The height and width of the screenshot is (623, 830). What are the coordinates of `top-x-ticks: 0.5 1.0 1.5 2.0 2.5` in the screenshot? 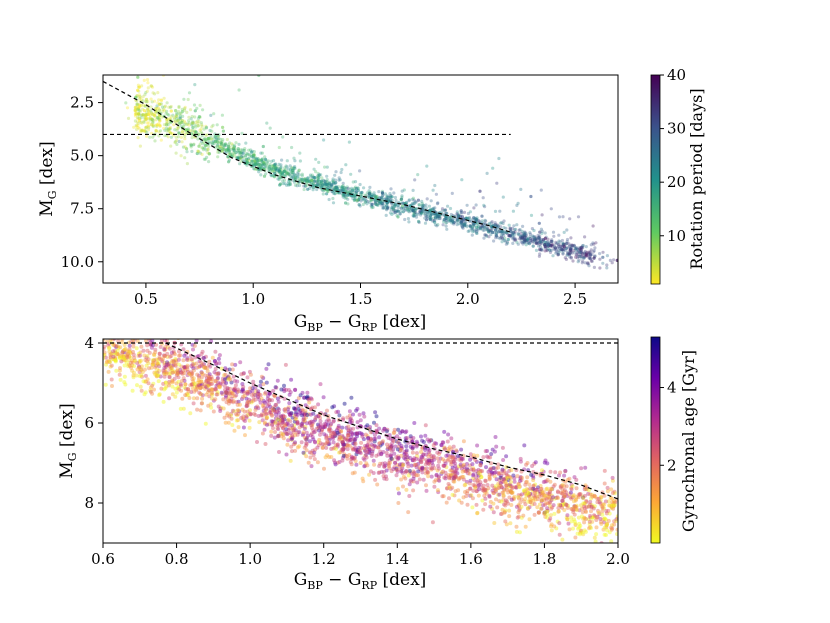 It's located at (360, 295).